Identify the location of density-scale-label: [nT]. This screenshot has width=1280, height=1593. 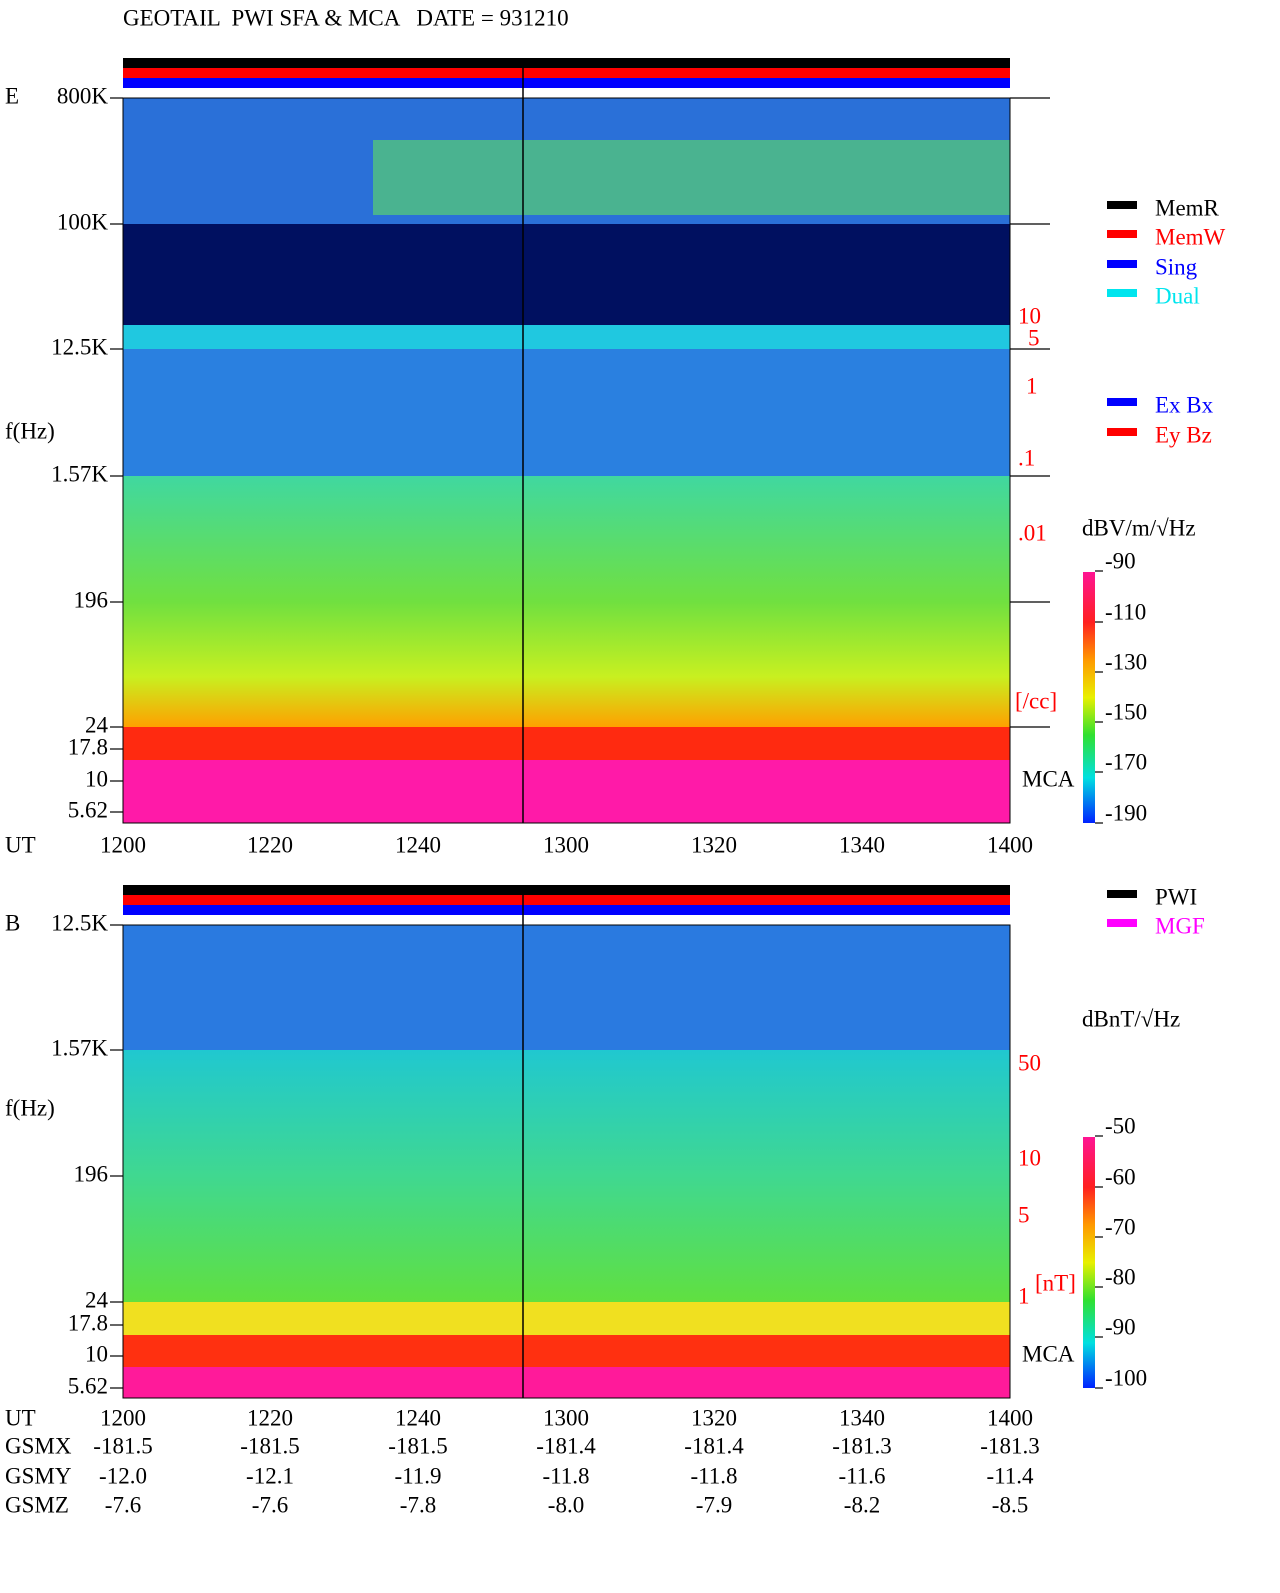
(1055, 1282).